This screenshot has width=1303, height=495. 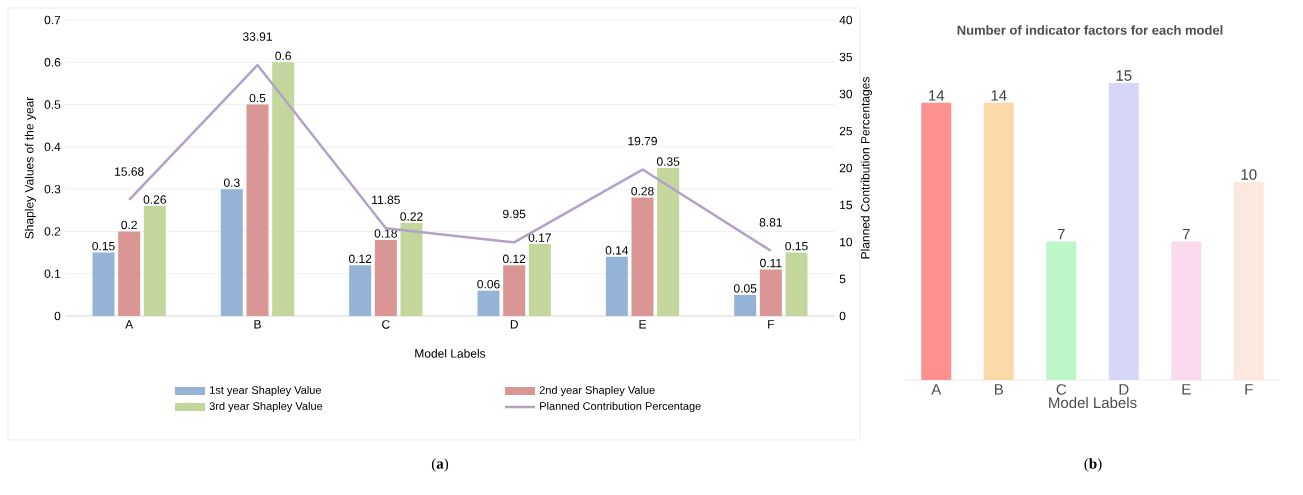 What do you see at coordinates (129, 225) in the screenshot?
I see `data-label: 0.2` at bounding box center [129, 225].